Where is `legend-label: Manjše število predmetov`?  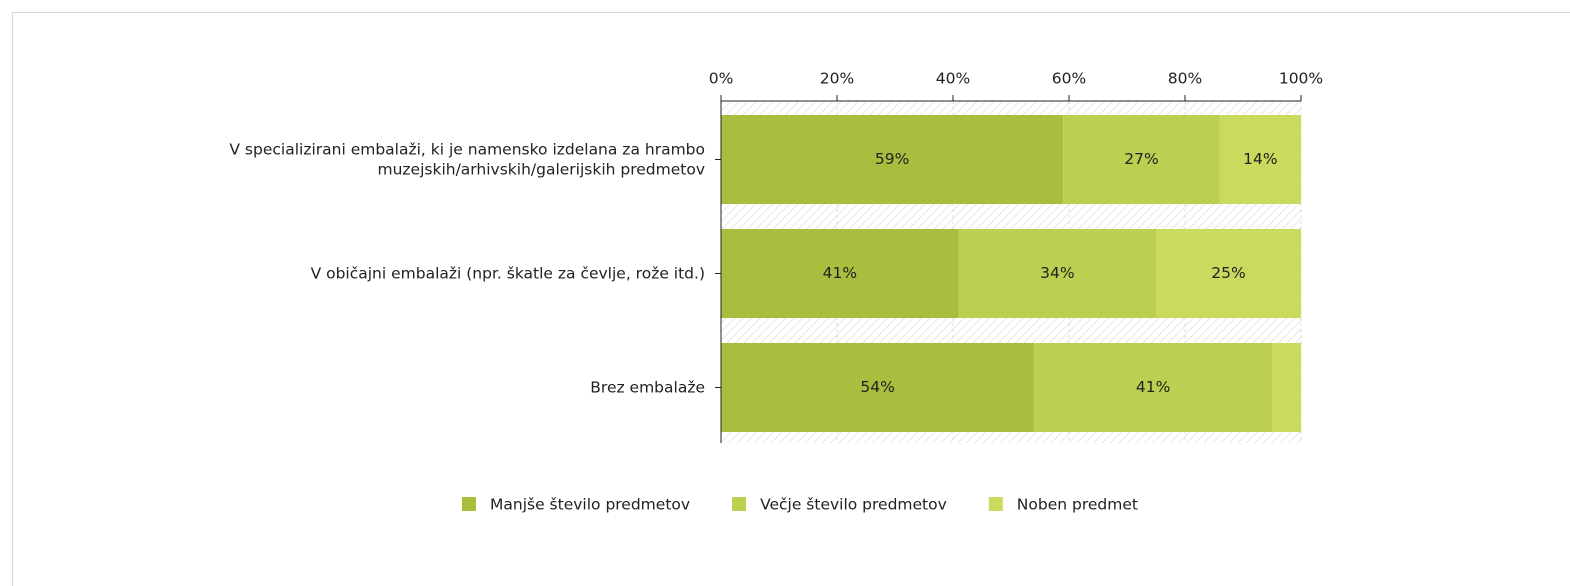 legend-label: Manjše število predmetov is located at coordinates (590, 505).